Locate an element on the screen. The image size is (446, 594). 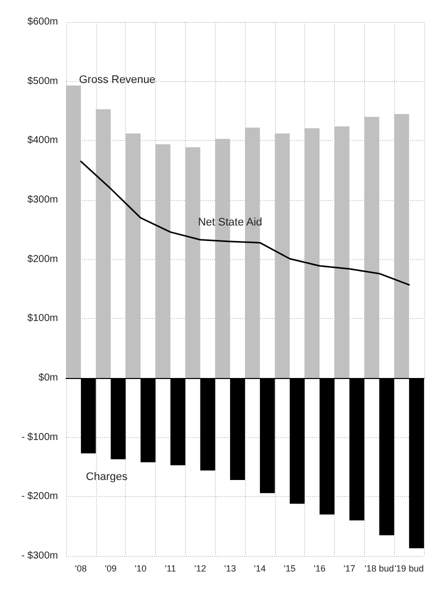
x-tick-label: '12 is located at coordinates (200, 569).